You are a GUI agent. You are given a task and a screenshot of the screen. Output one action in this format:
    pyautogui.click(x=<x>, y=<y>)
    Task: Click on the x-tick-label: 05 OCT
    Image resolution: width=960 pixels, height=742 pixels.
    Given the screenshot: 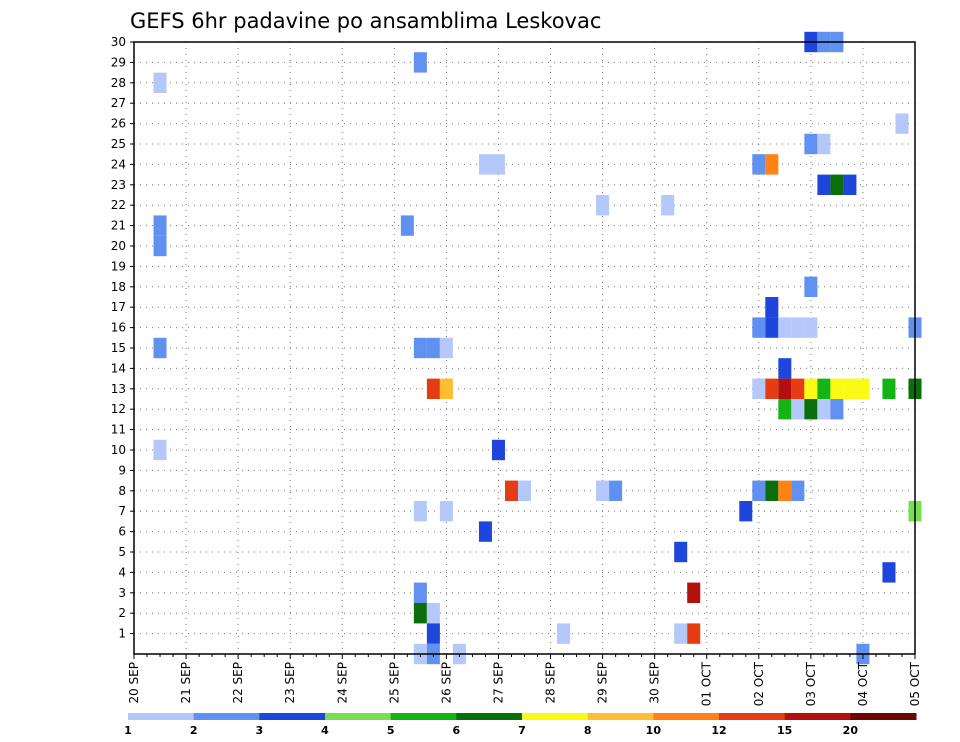 What is the action you would take?
    pyautogui.click(x=915, y=683)
    